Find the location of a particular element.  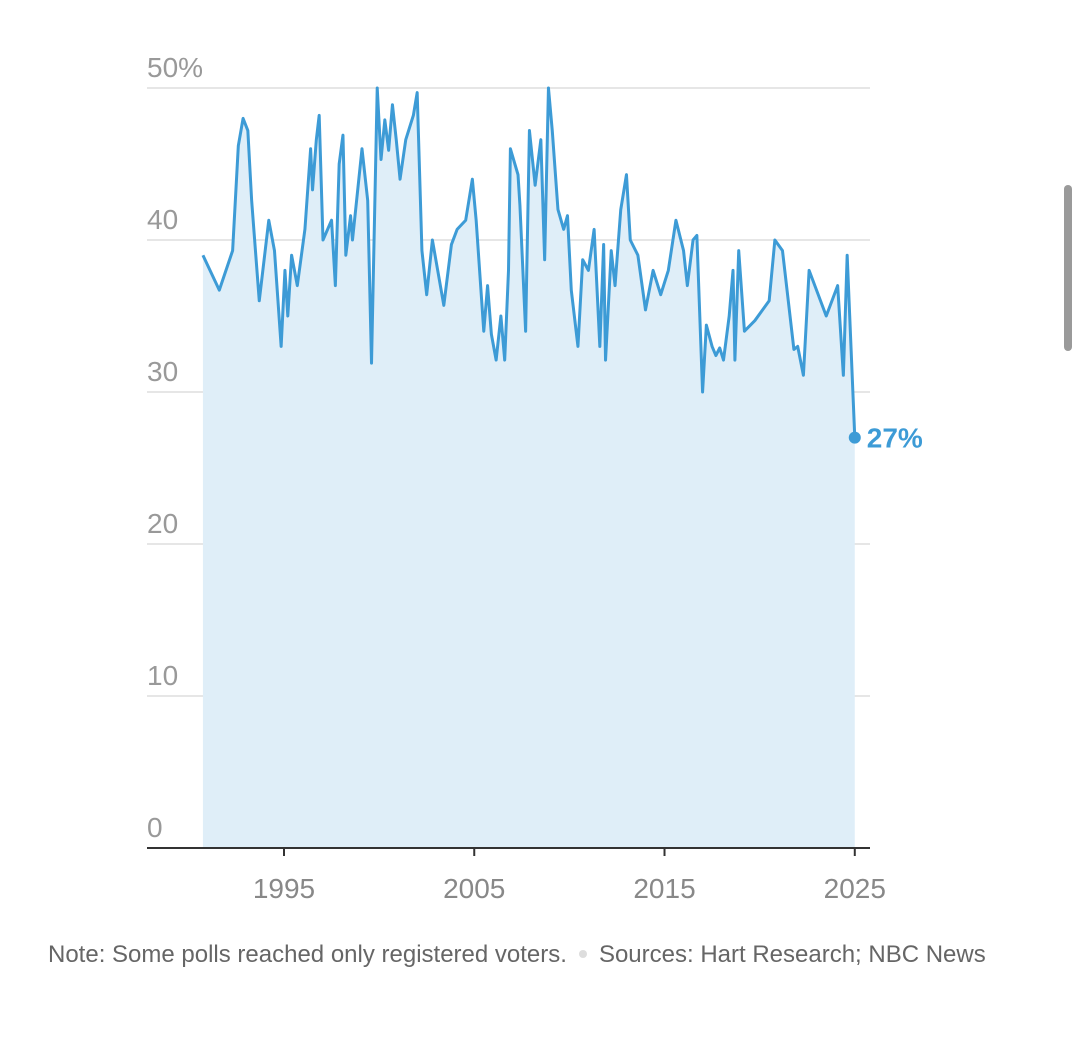

y-tick-label: 30 is located at coordinates (162, 371).